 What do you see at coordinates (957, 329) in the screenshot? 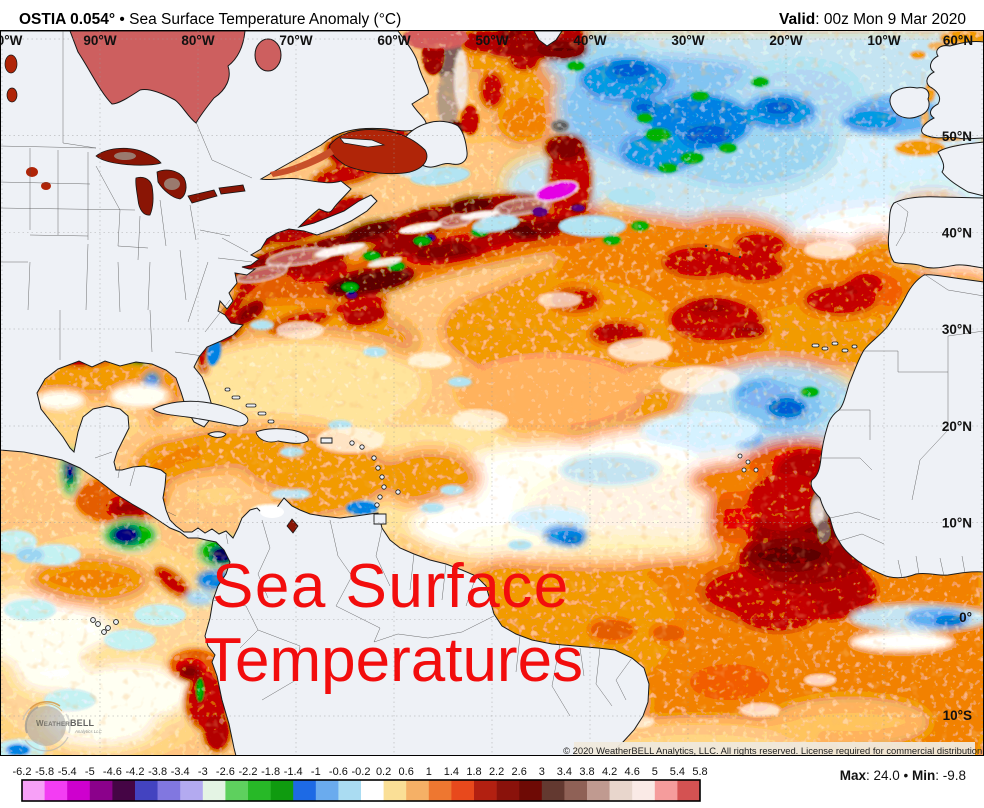
I see `svg-text: 30°N` at bounding box center [957, 329].